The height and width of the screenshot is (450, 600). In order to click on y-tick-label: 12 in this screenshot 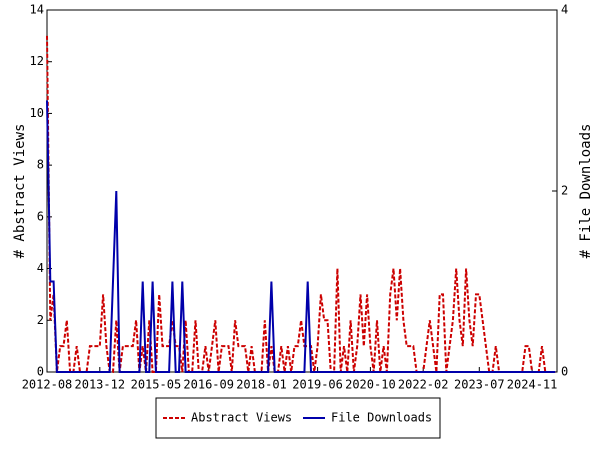, I will do `click(37, 61)`.